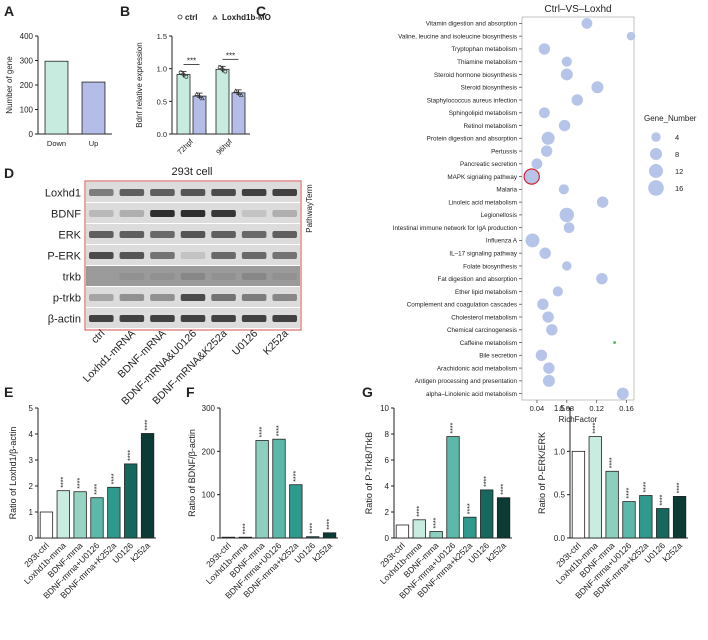 Image resolution: width=708 pixels, height=640 pixels. Describe the element at coordinates (8, 392) in the screenshot. I see `panel-letter-e: E` at that location.